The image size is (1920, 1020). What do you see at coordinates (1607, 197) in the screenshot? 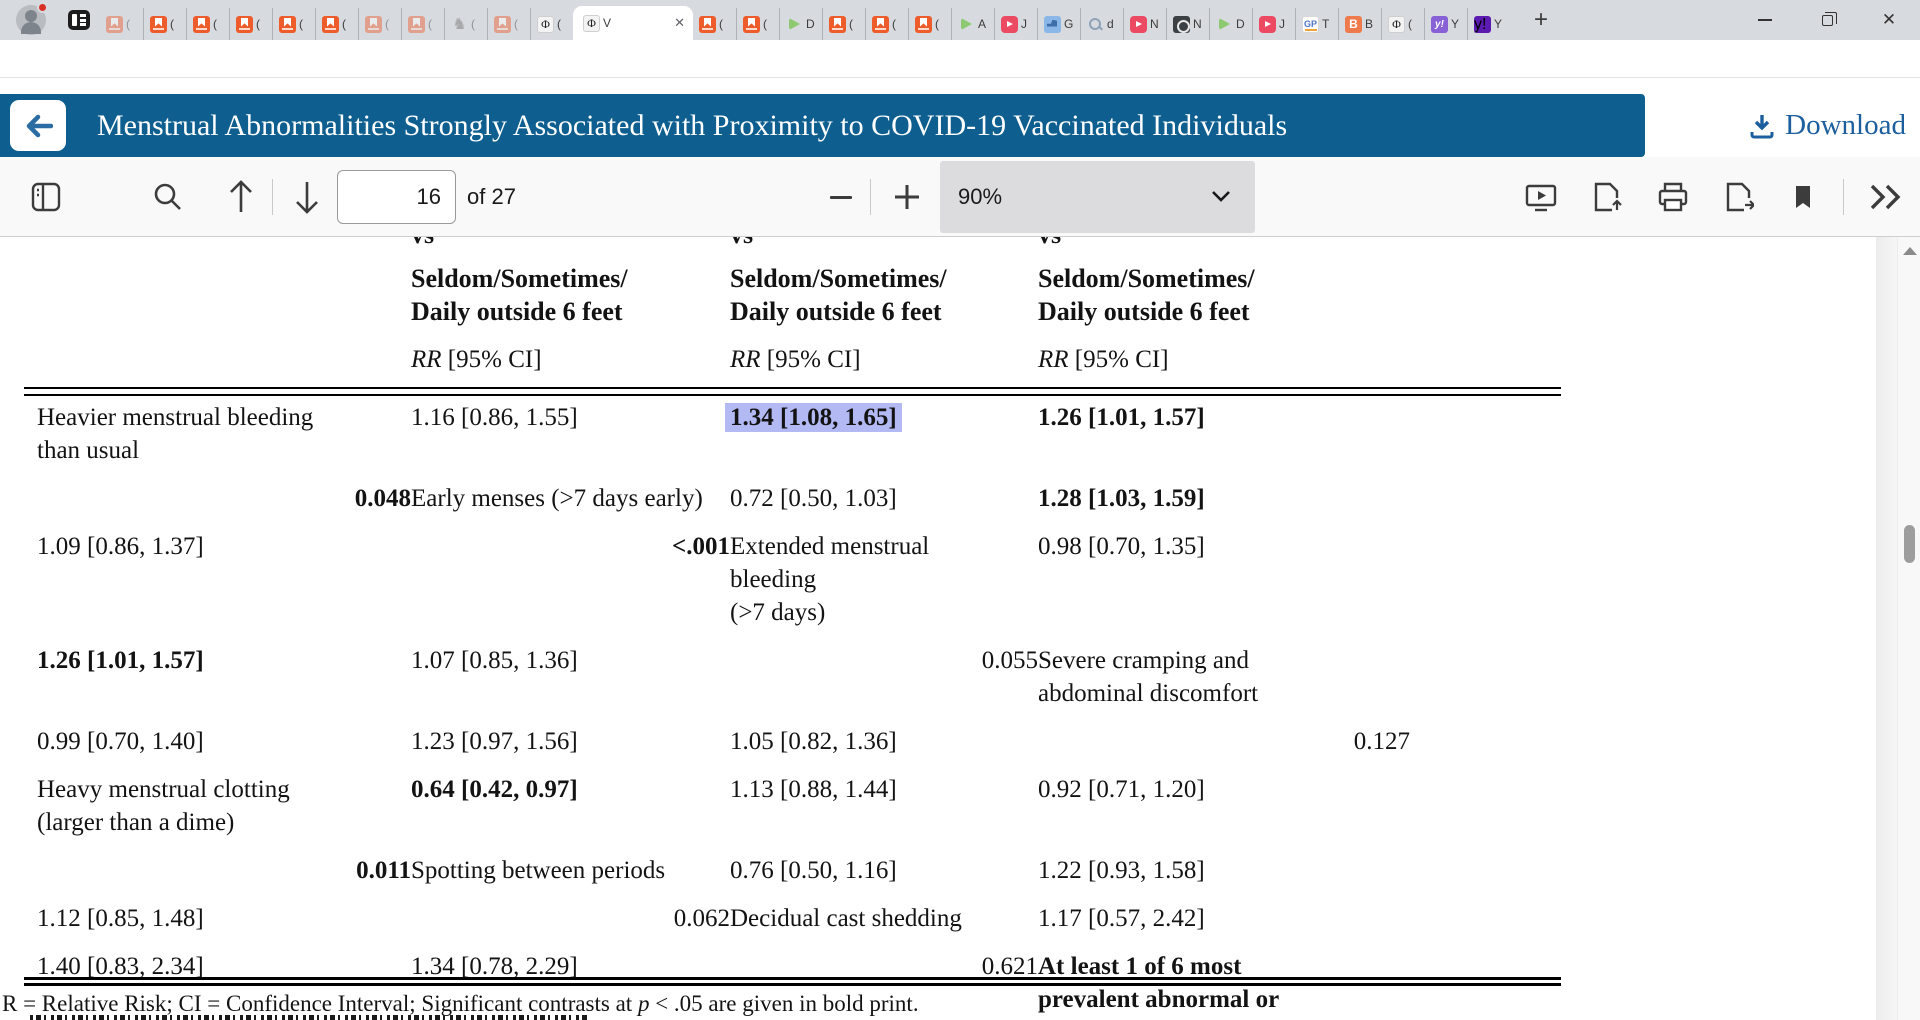
I see `add-text-button` at bounding box center [1607, 197].